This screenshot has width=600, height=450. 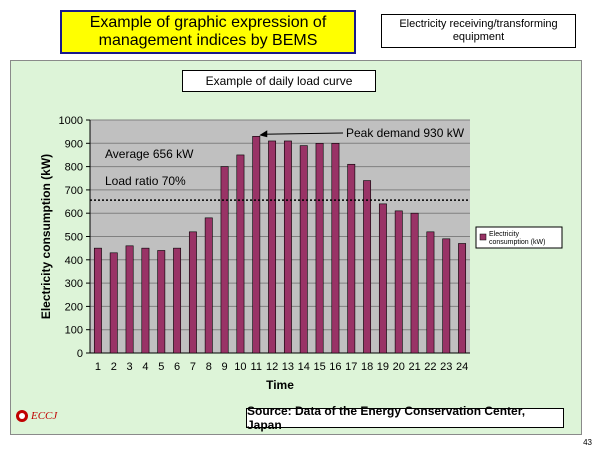 What do you see at coordinates (225, 367) in the screenshot?
I see `x-tick-label: 9` at bounding box center [225, 367].